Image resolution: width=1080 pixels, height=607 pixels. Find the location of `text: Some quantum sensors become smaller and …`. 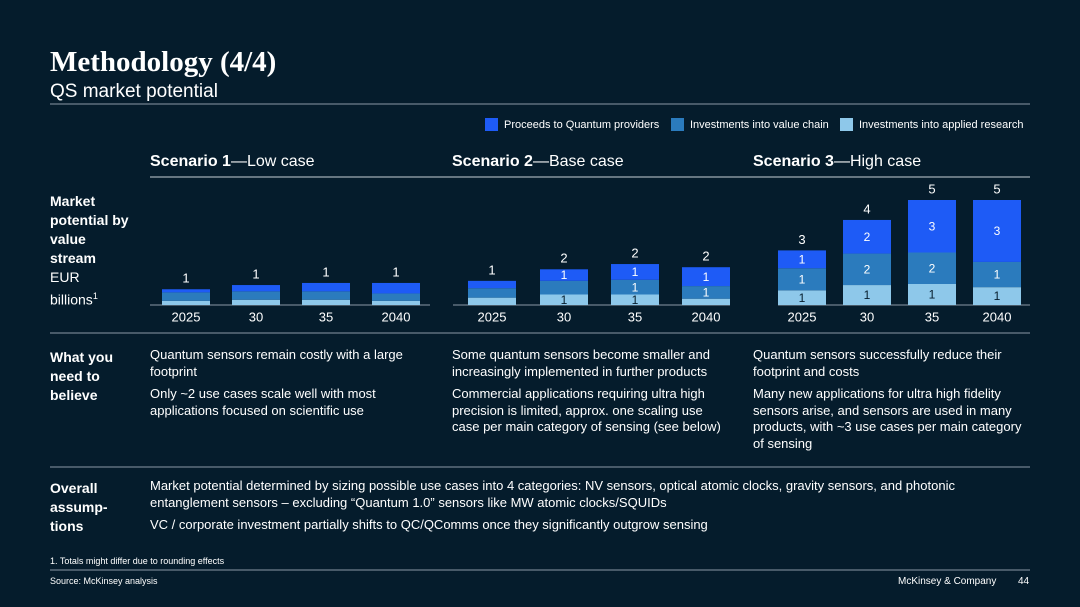

text: Some quantum sensors become smaller and … is located at coordinates (581, 363).